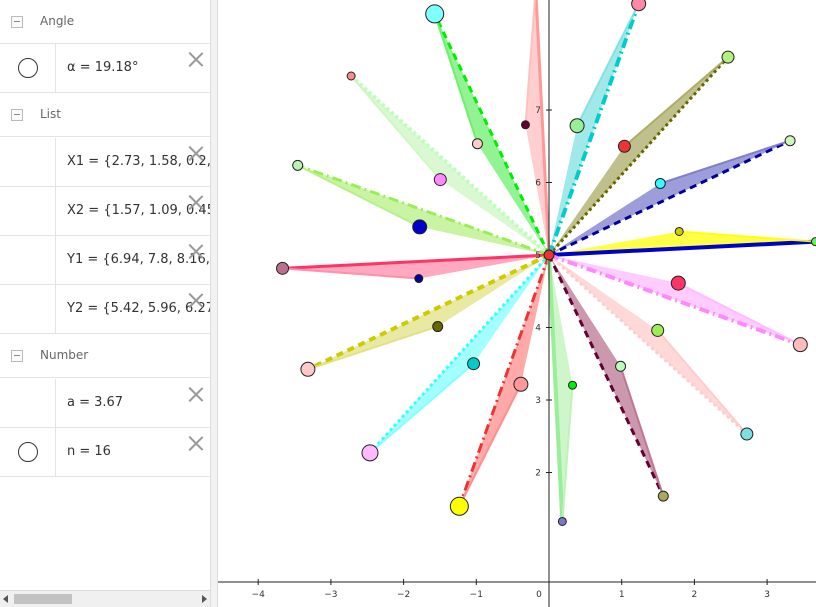  What do you see at coordinates (695, 595) in the screenshot?
I see `x-tick-label: 2` at bounding box center [695, 595].